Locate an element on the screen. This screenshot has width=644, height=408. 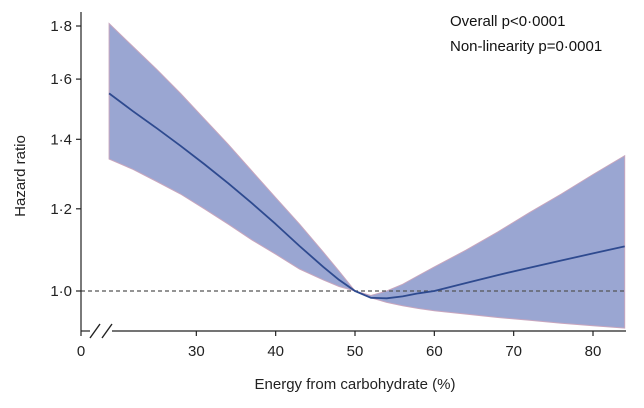
x-axis-title: Energy from carbohydrate (%) is located at coordinates (355, 384).